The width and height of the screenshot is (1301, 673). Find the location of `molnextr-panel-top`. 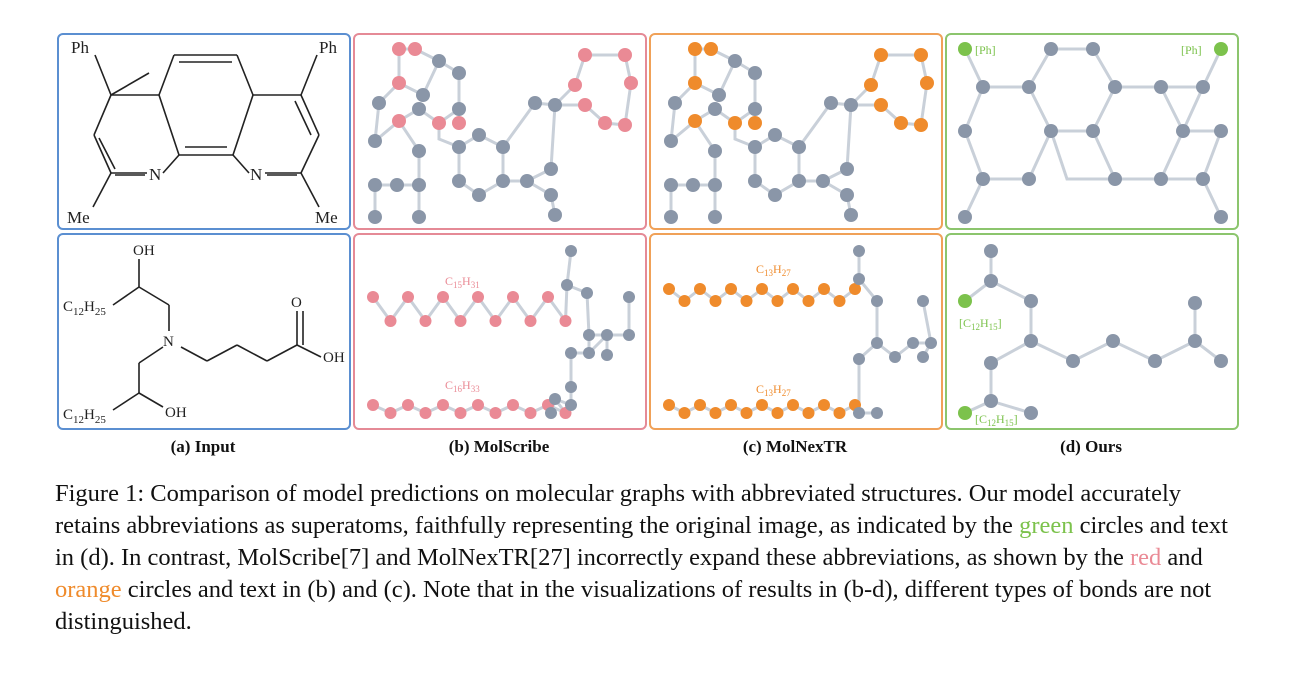

molnextr-panel-top is located at coordinates (796, 131).